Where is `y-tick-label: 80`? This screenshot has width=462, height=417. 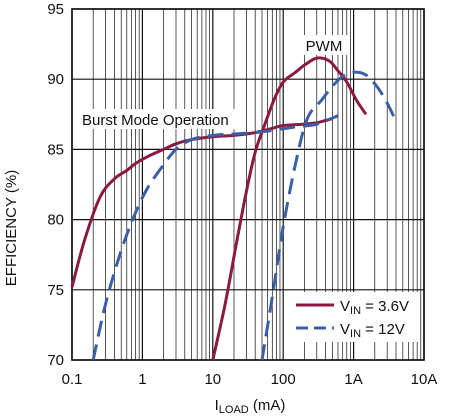 y-tick-label: 80 is located at coordinates (55, 220).